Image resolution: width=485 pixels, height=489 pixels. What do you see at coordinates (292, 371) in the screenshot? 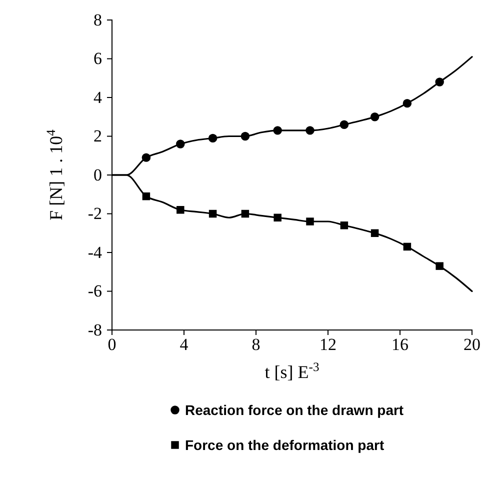
I see `x-axis-title: t [s] E$^{-3}$` at bounding box center [292, 371].